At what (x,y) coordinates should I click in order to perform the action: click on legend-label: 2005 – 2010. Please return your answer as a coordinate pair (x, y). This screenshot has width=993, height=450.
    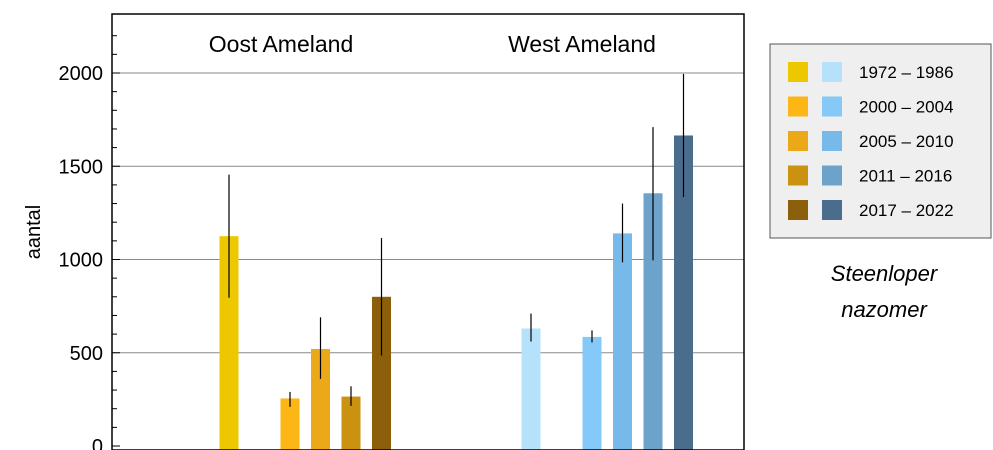
    Looking at the image, I should click on (906, 141).